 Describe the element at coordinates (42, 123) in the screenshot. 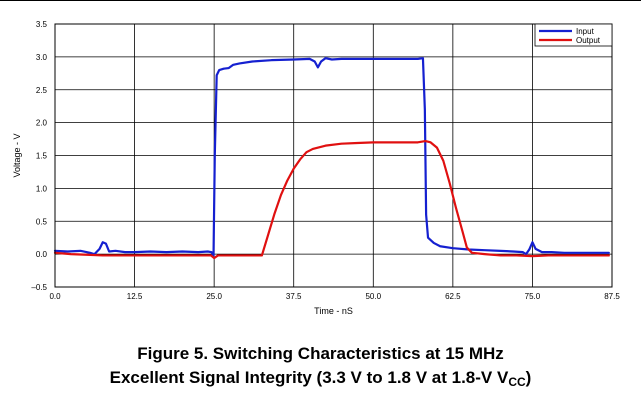

I see `y-tick-label: 2.0` at that location.